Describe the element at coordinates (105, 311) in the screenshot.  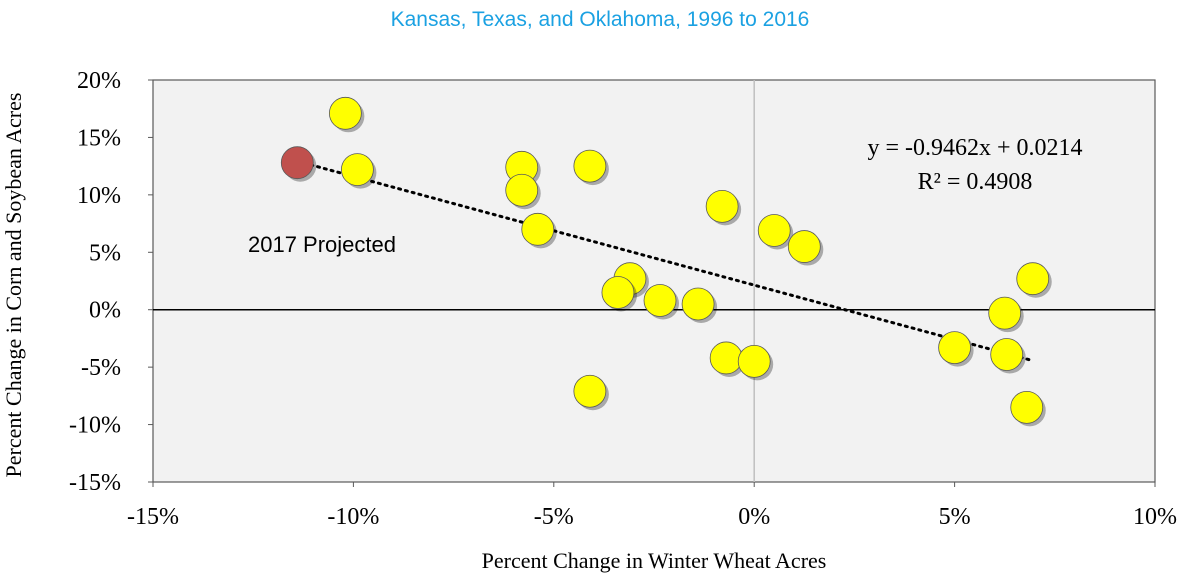
I see `y-tick-label: 0%` at that location.